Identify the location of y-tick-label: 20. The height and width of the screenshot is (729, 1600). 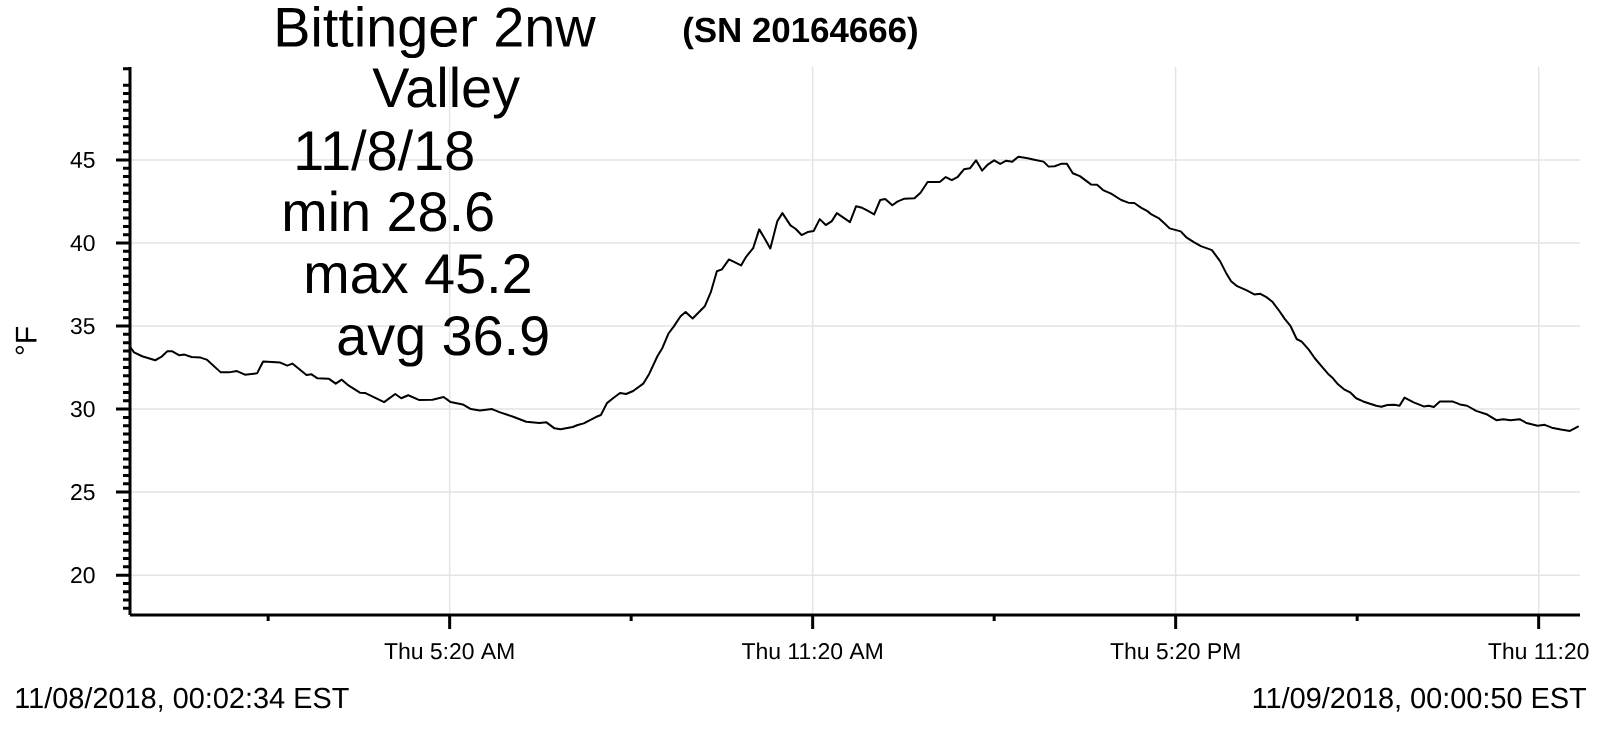
(83, 575).